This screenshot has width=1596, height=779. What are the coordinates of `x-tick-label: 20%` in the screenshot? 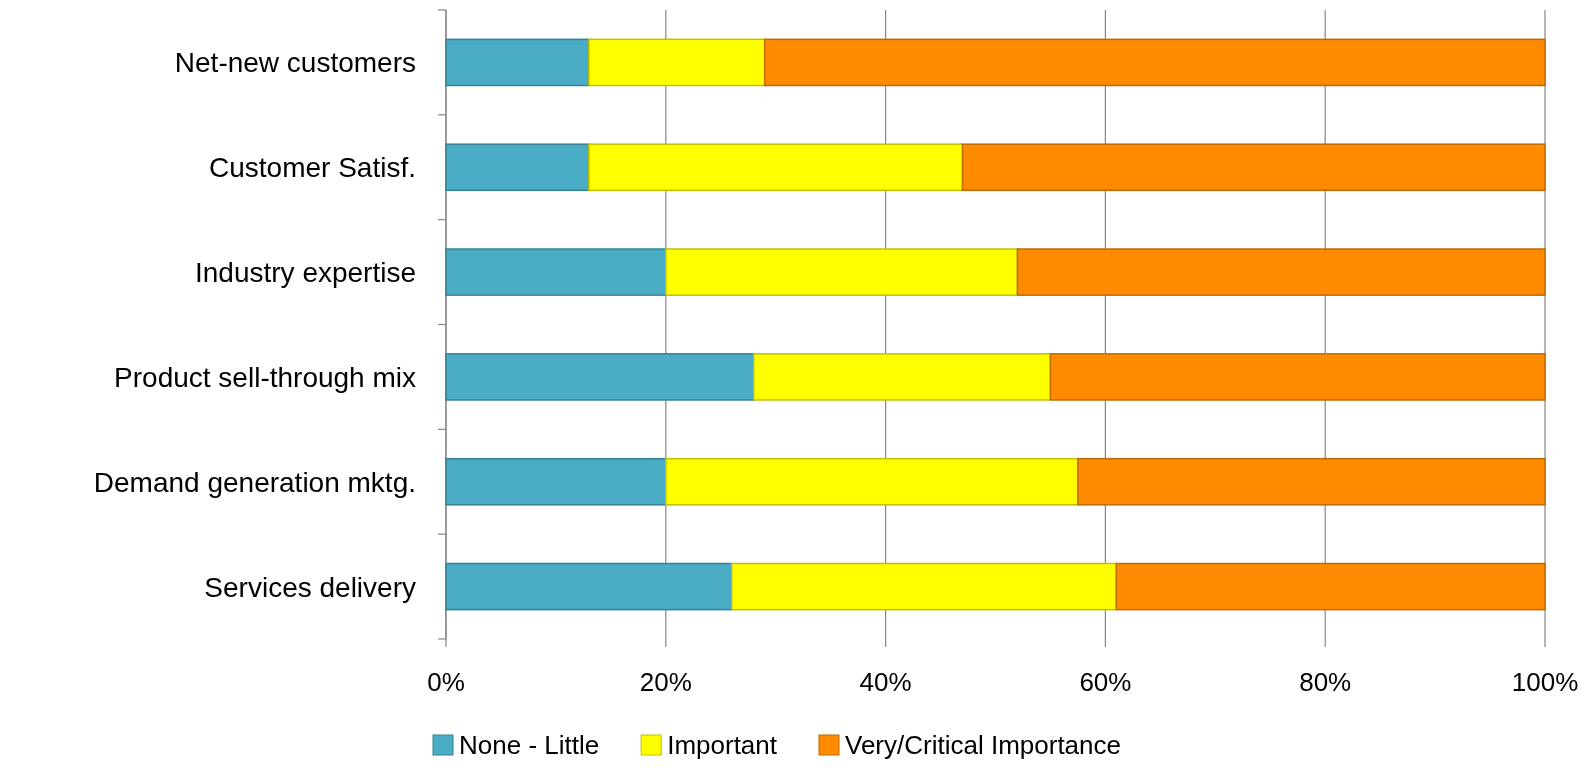 It's located at (665, 682).